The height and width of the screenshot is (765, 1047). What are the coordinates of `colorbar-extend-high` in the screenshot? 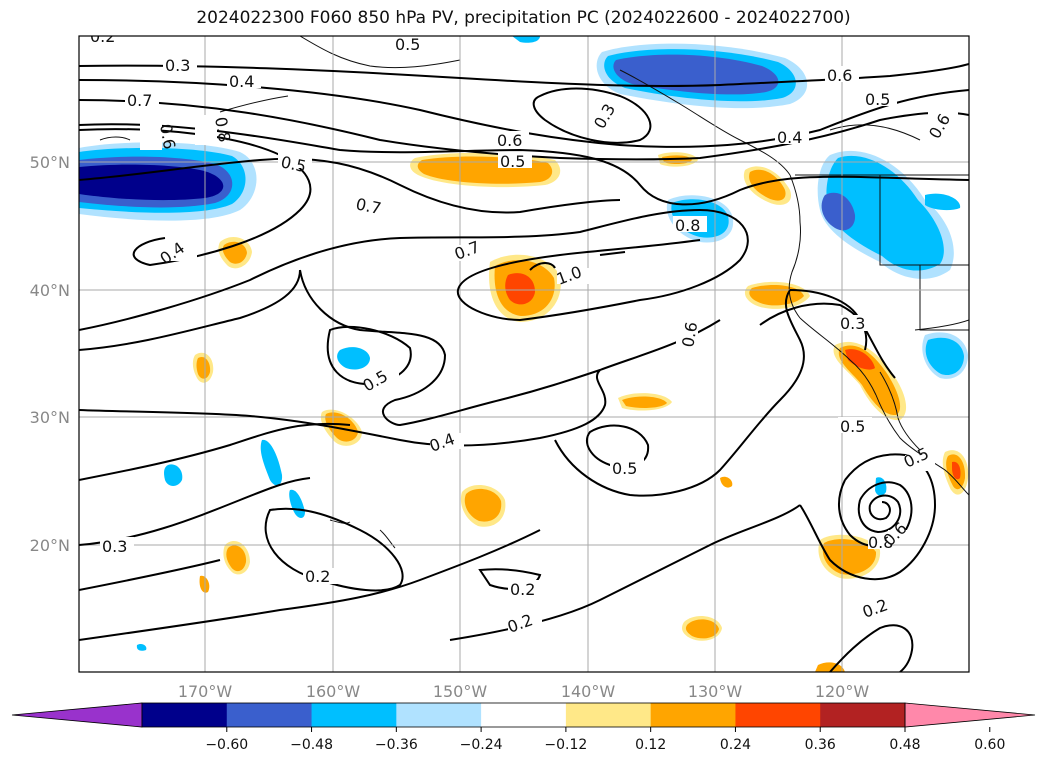 It's located at (970, 715).